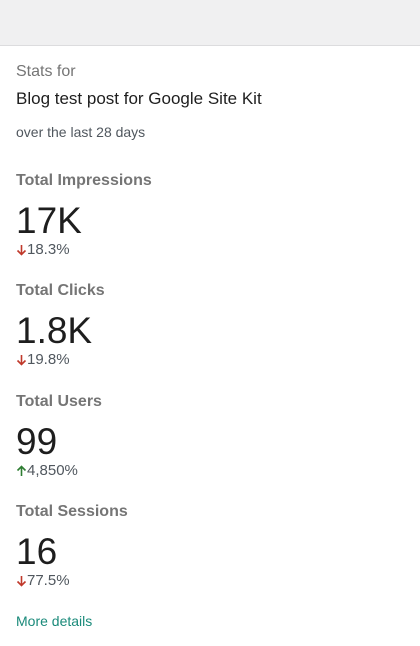  What do you see at coordinates (210, 215) in the screenshot?
I see `metric-total-impressions: Total Impressions 17K 18.3%` at bounding box center [210, 215].